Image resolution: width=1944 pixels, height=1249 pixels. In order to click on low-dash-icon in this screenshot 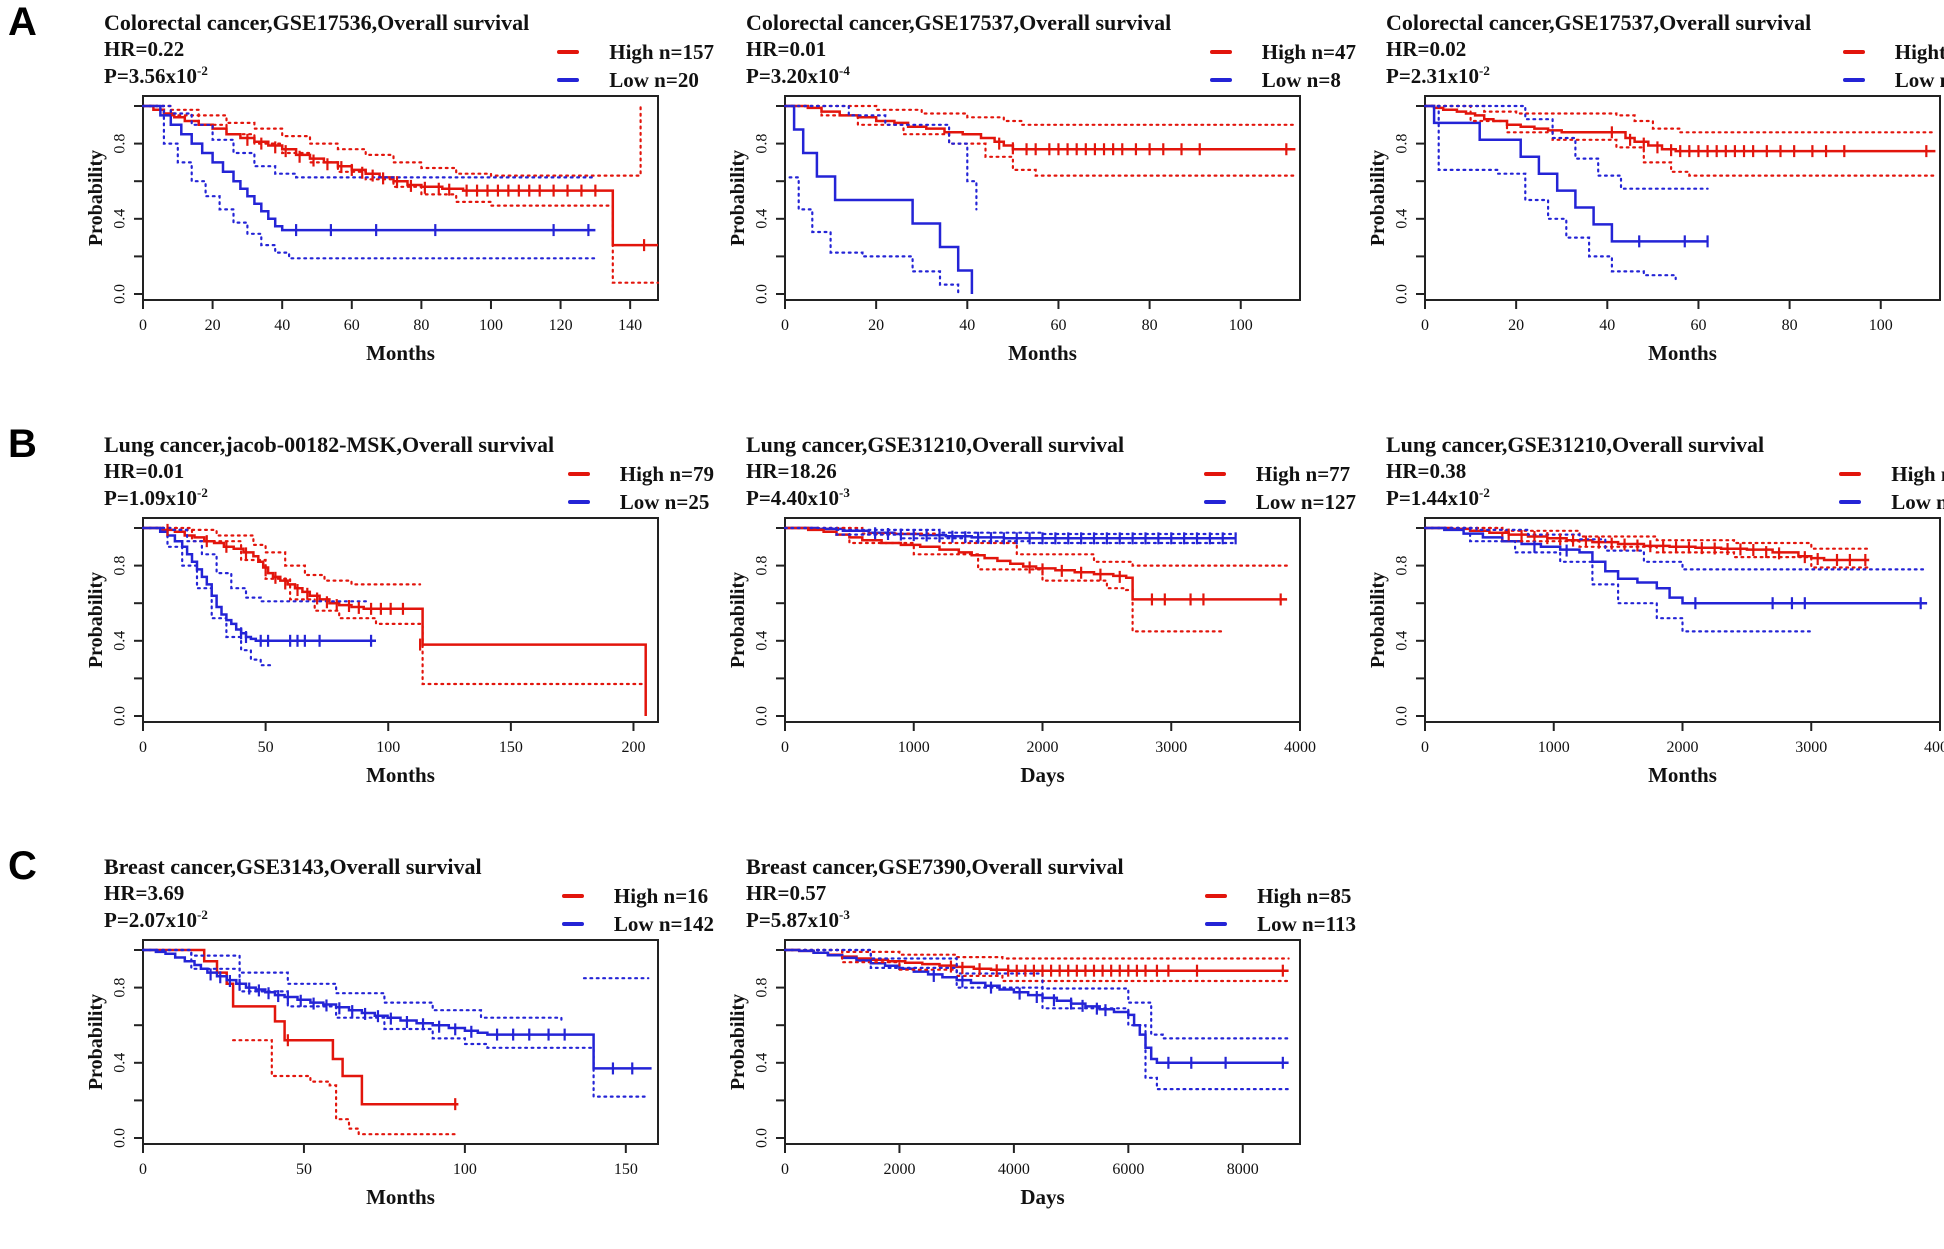, I will do `click(572, 923)`.